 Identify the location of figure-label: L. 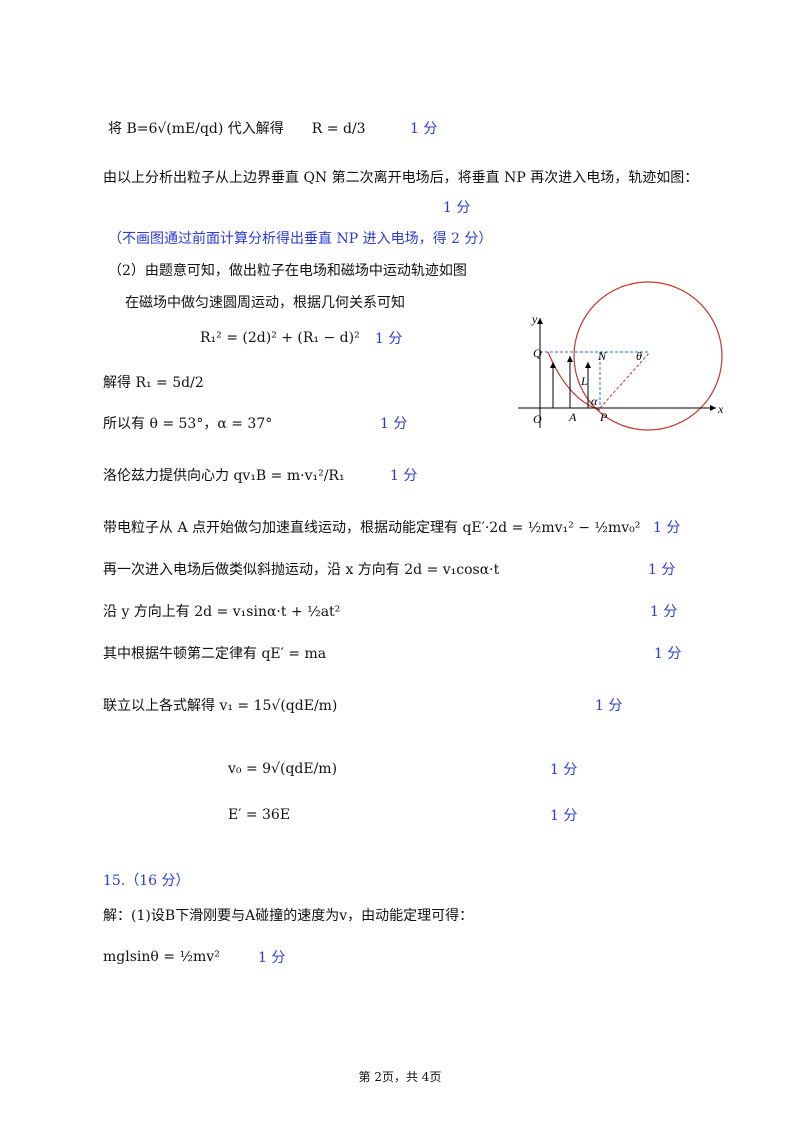
(584, 381).